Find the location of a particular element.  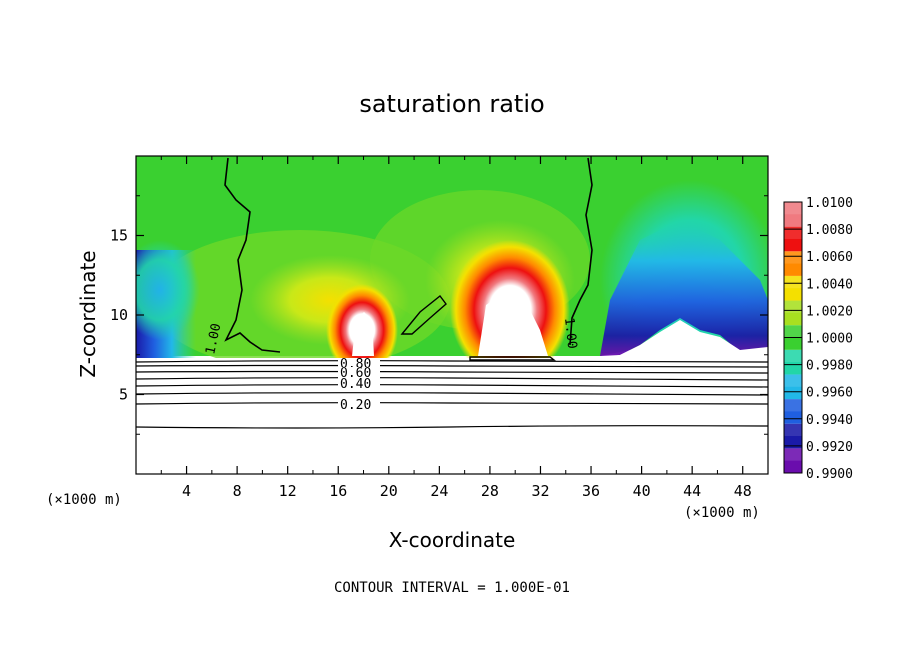

y-tick-label: 10 is located at coordinates (119, 315).